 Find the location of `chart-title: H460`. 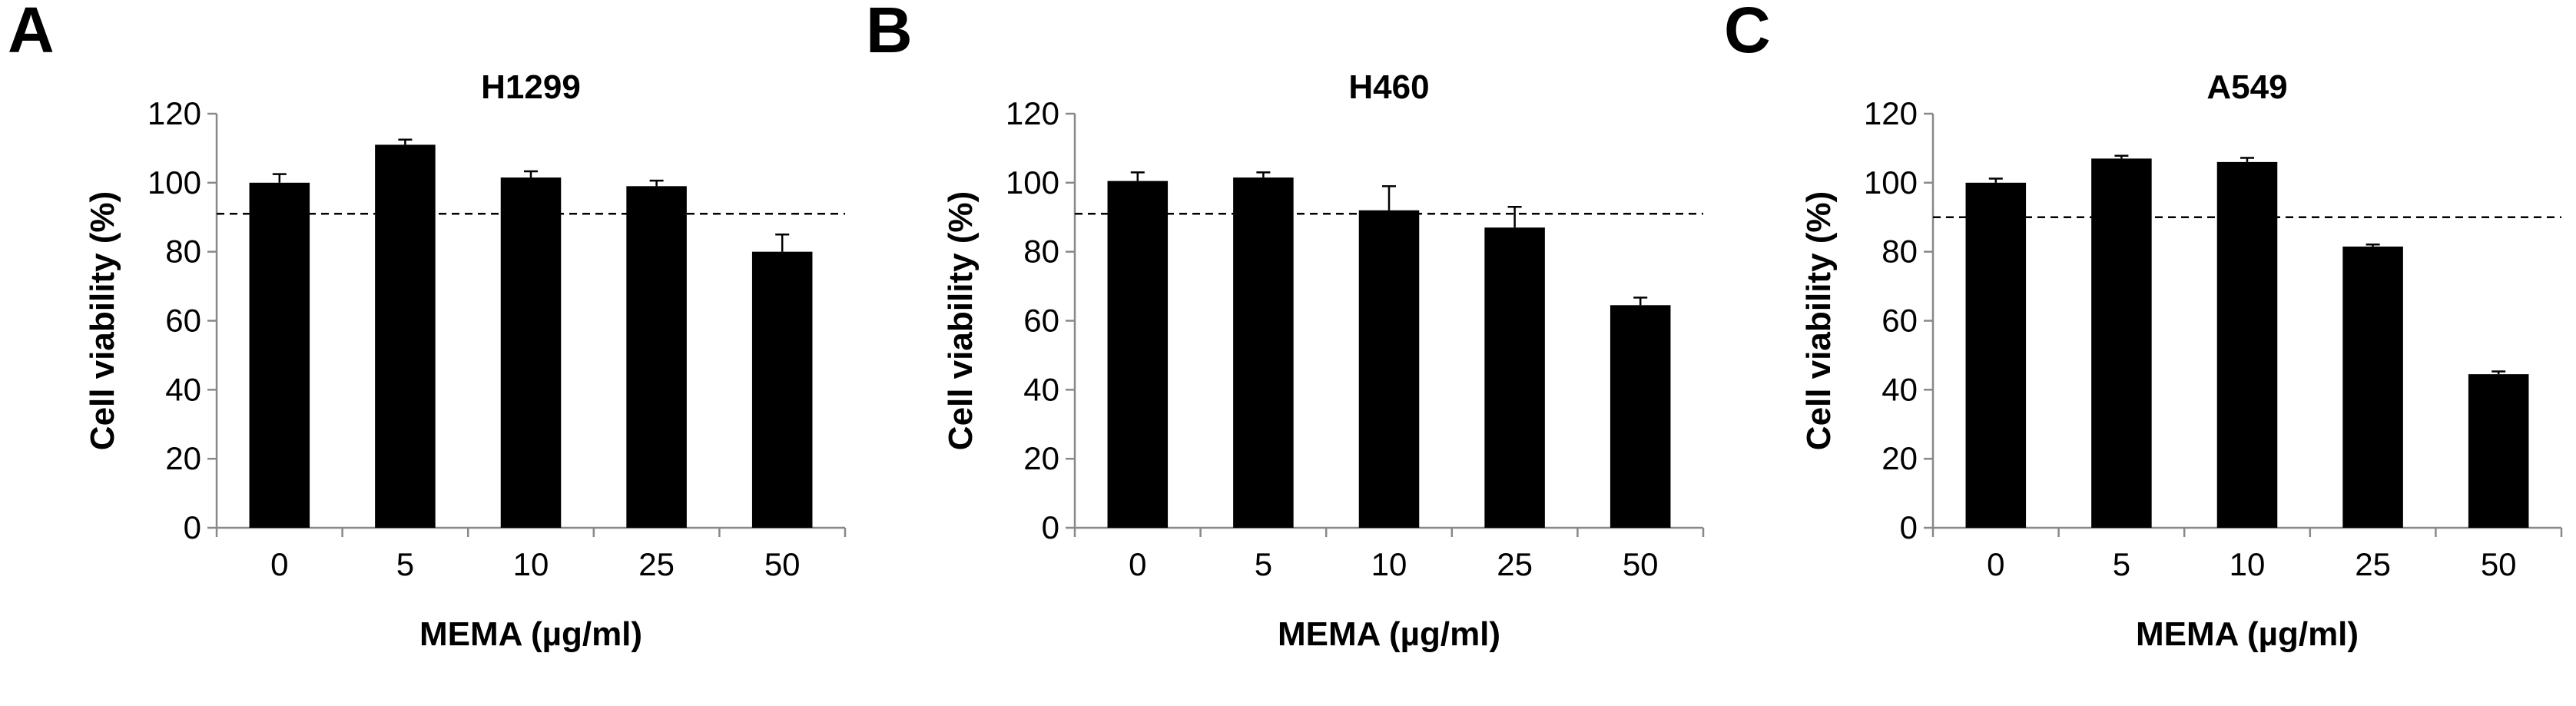

chart-title: H460 is located at coordinates (1388, 87).